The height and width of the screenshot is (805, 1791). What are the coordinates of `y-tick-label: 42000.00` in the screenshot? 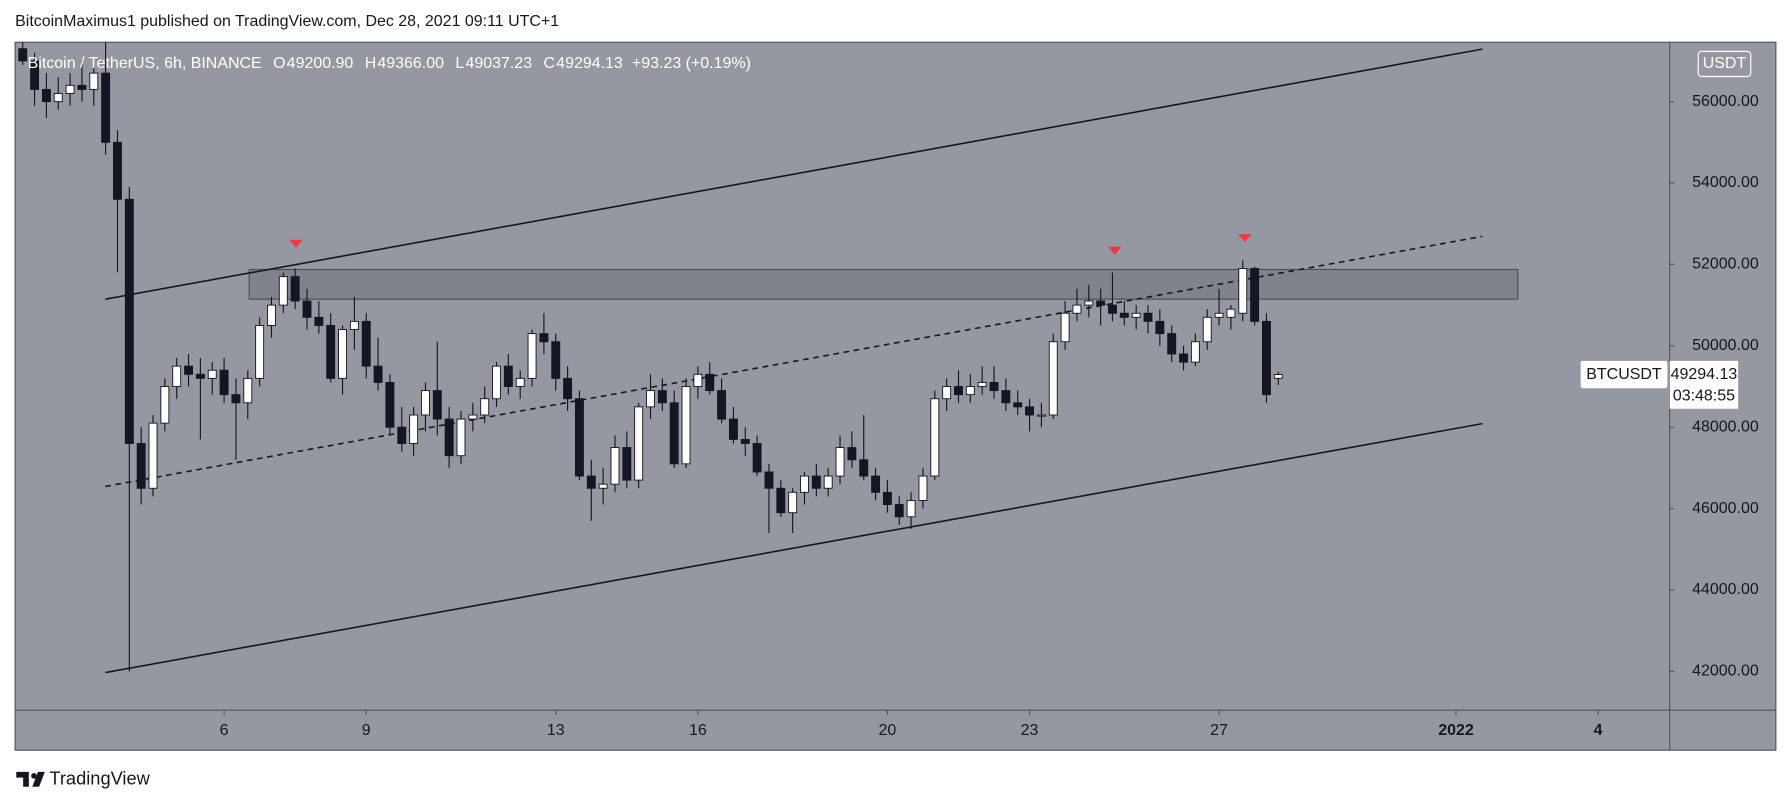 It's located at (1725, 671).